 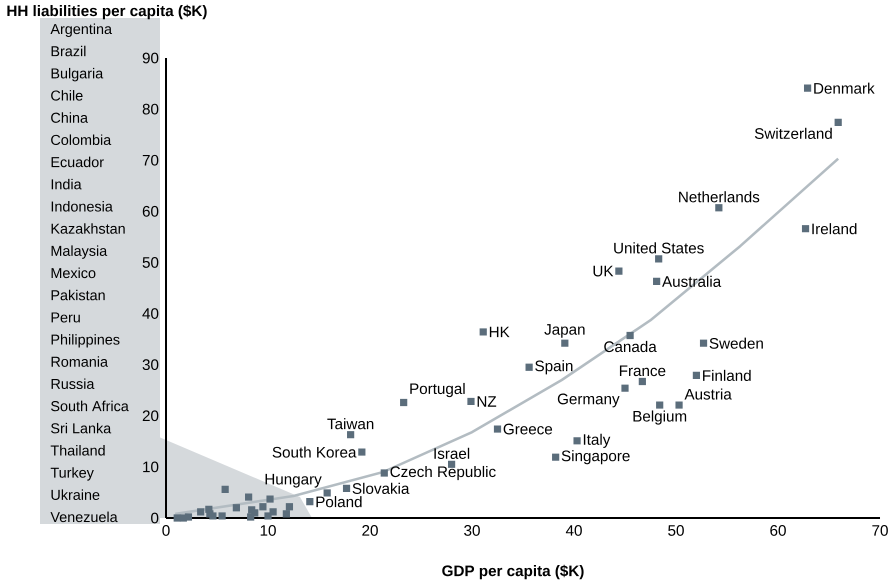 I want to click on series-label: France, so click(x=643, y=371).